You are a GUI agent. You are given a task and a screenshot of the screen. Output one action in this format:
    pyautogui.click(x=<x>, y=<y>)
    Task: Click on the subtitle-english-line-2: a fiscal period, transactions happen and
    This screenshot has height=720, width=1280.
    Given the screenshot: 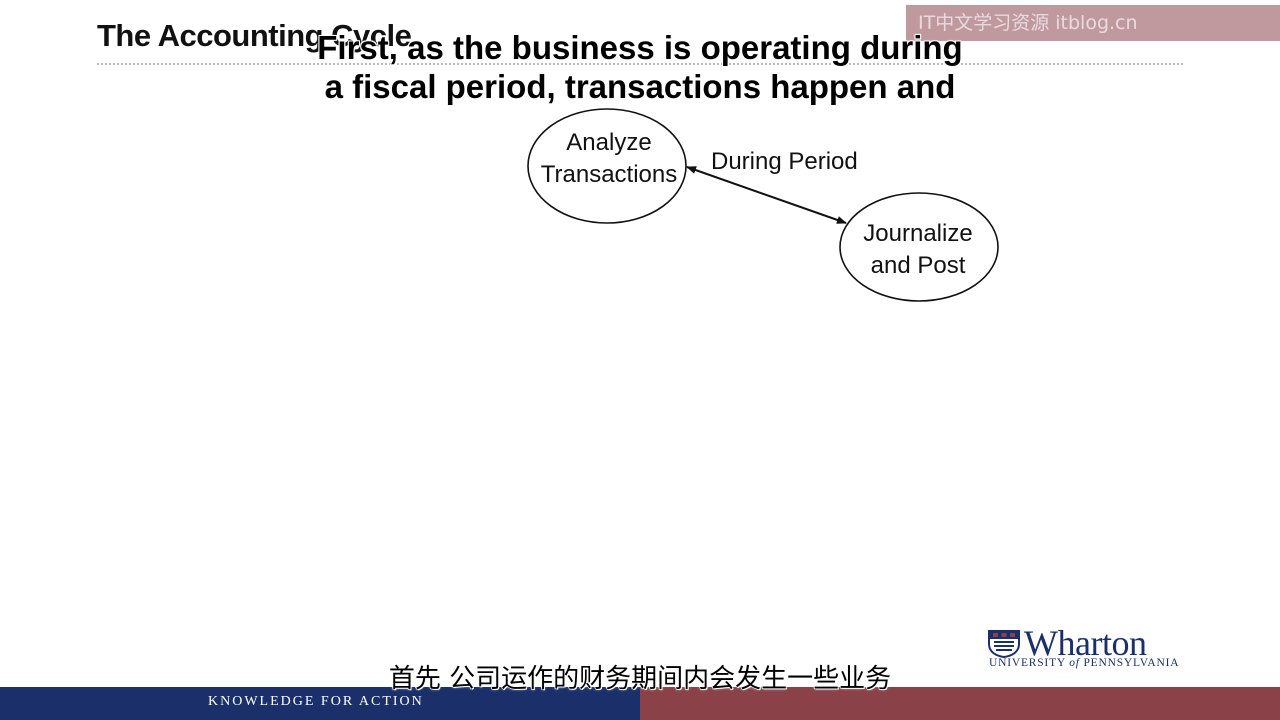 What is the action you would take?
    pyautogui.click(x=640, y=86)
    